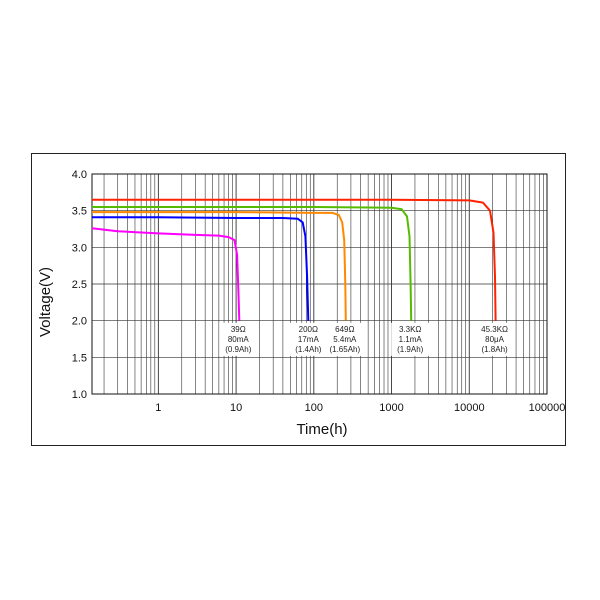 Image resolution: width=600 pixels, height=600 pixels. I want to click on y-tick-label: 2.0, so click(79, 322).